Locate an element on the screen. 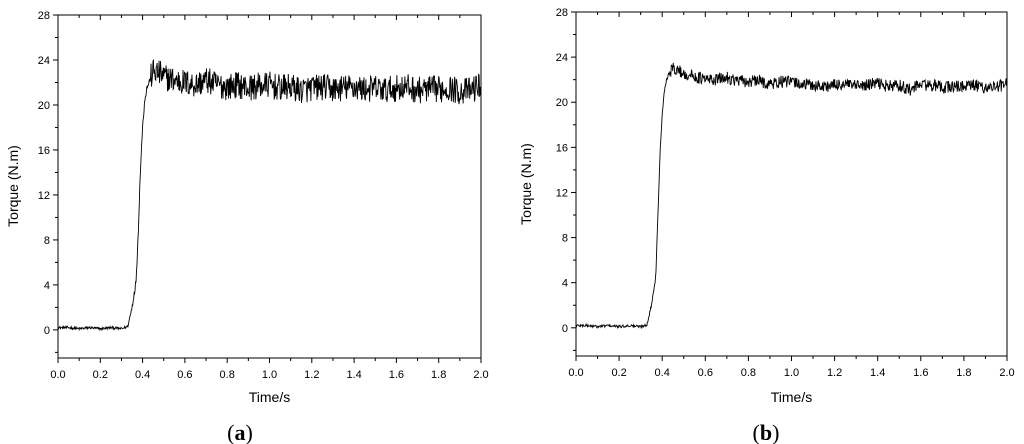 Image resolution: width=1024 pixels, height=444 pixels. panel-label-b: (b) is located at coordinates (766, 432).